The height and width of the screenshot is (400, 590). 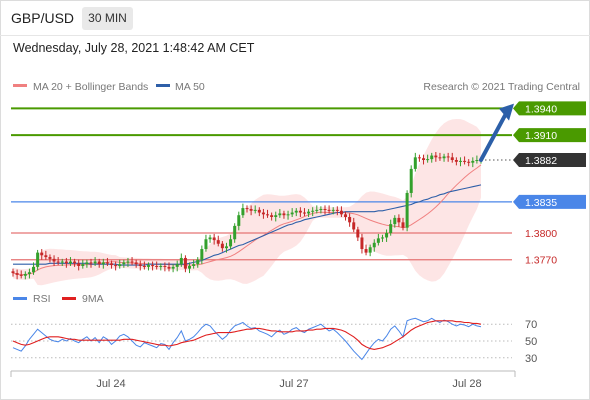 I want to click on last-label-box, so click(x=549, y=160).